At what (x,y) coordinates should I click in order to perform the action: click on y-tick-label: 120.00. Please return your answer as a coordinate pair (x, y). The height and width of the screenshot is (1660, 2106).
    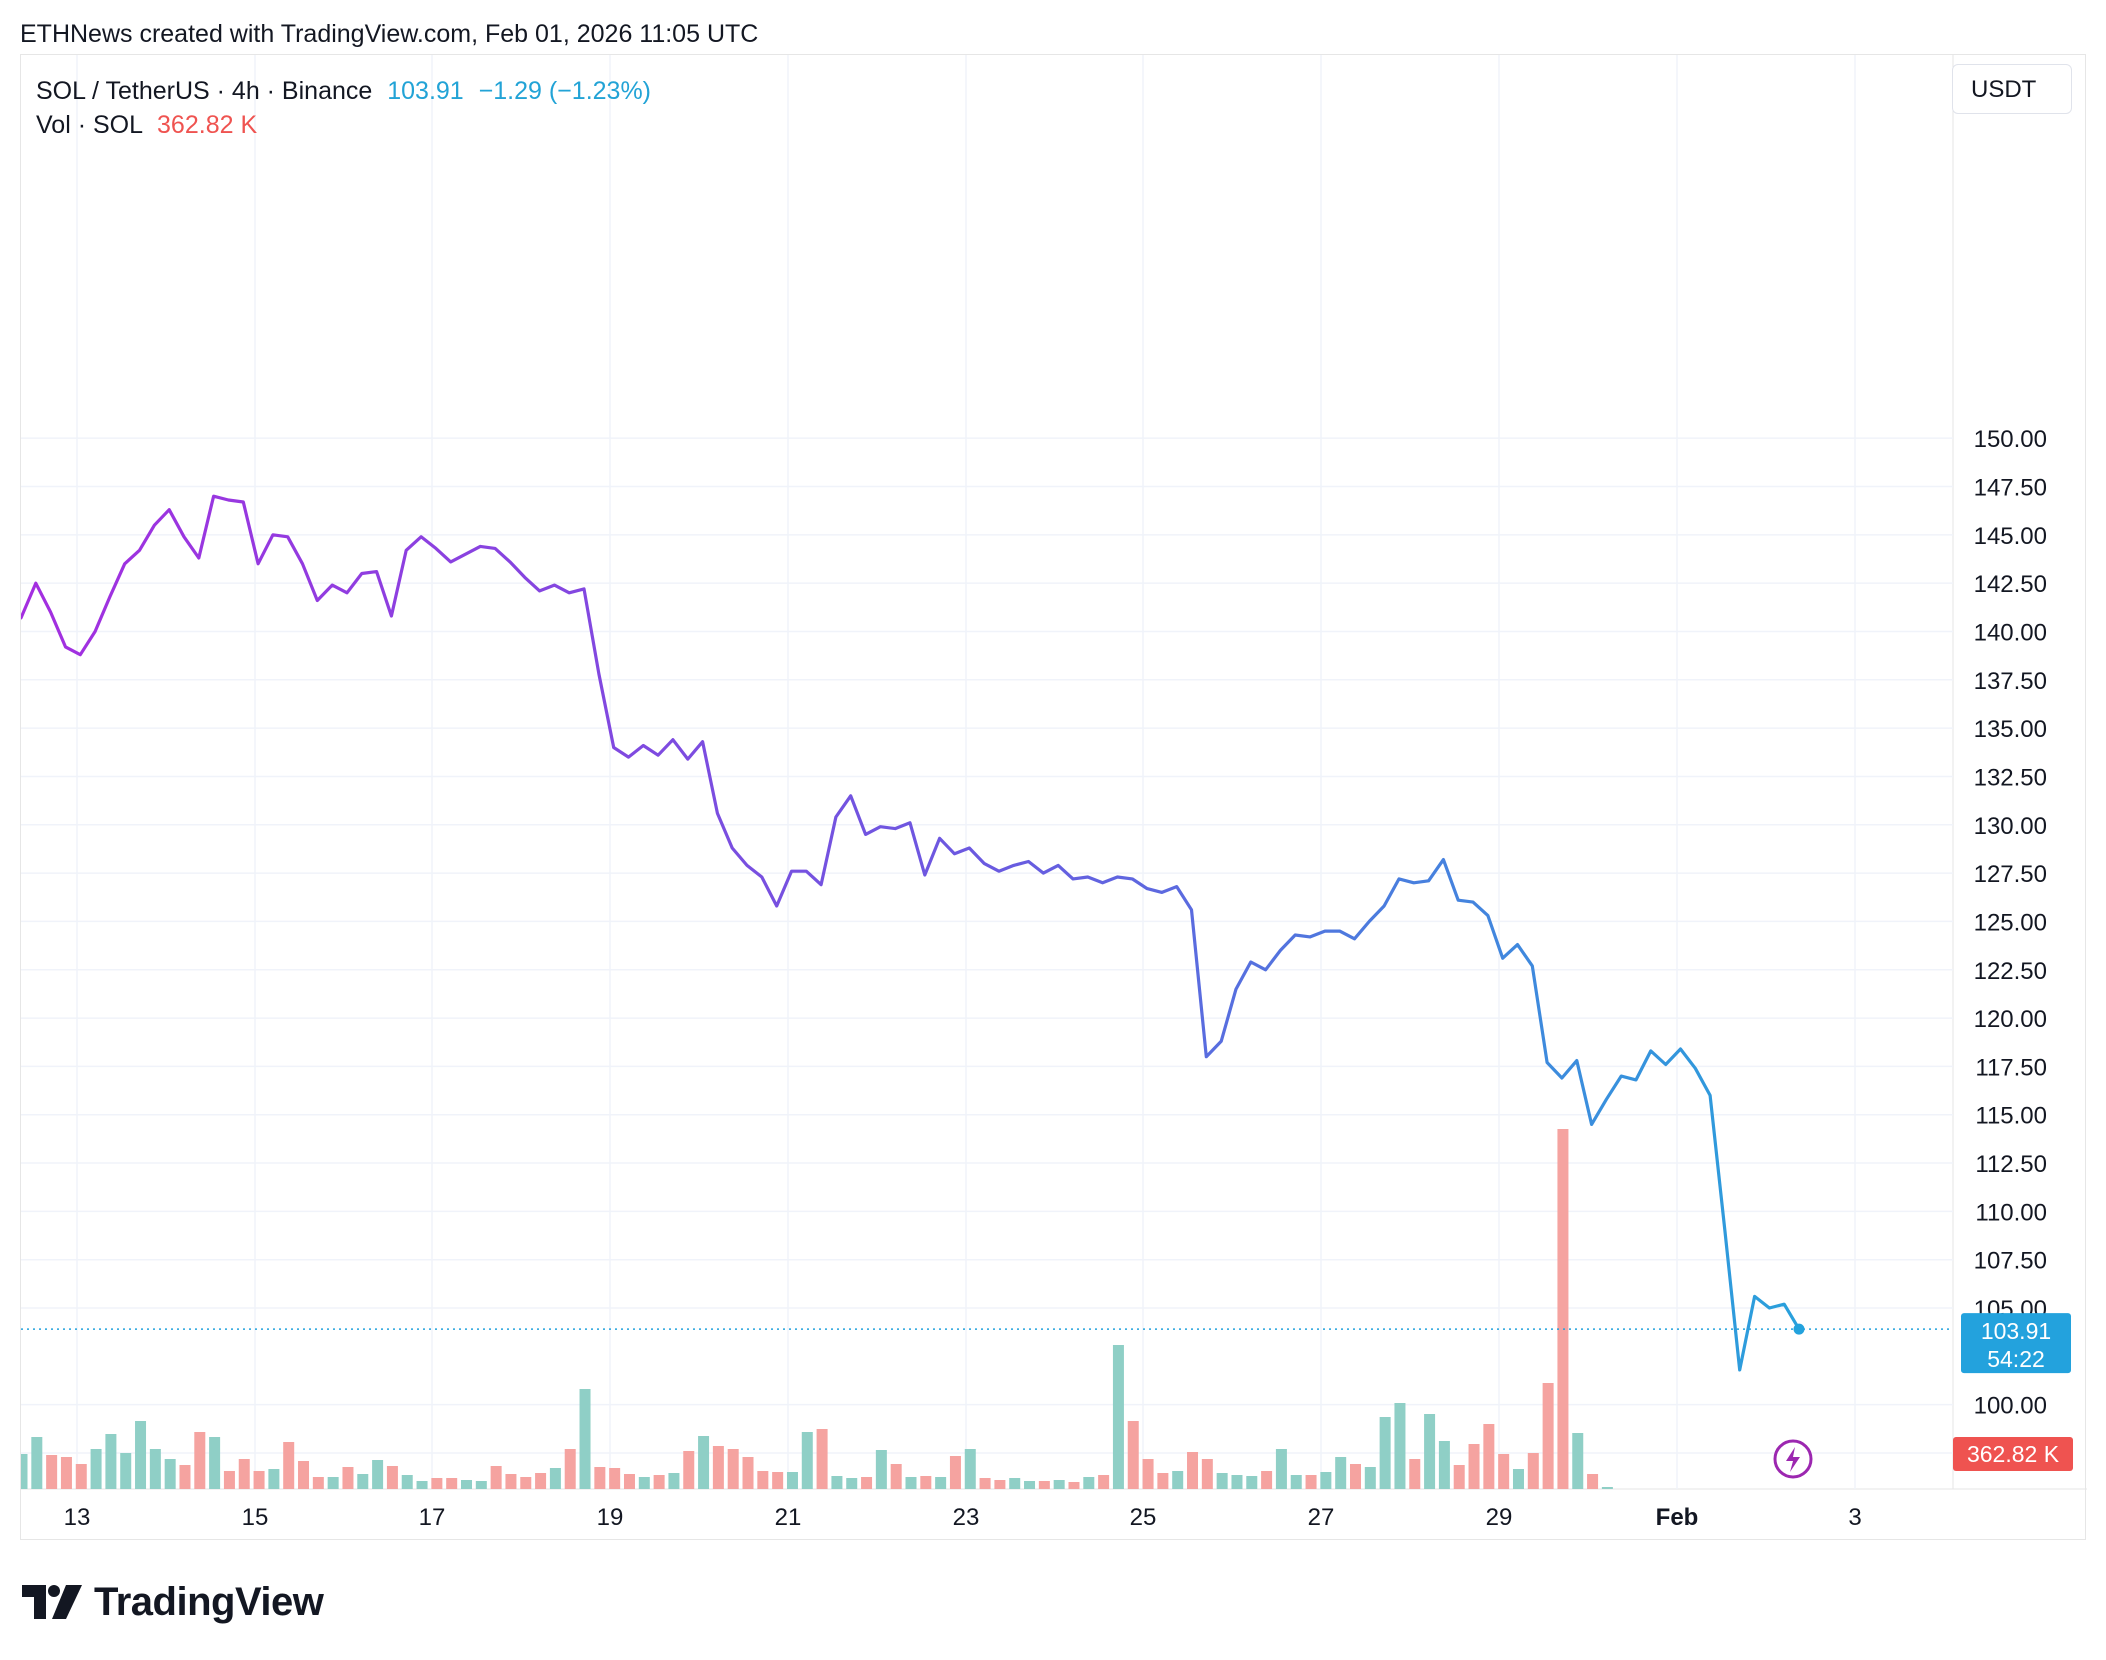
    Looking at the image, I should click on (2010, 1019).